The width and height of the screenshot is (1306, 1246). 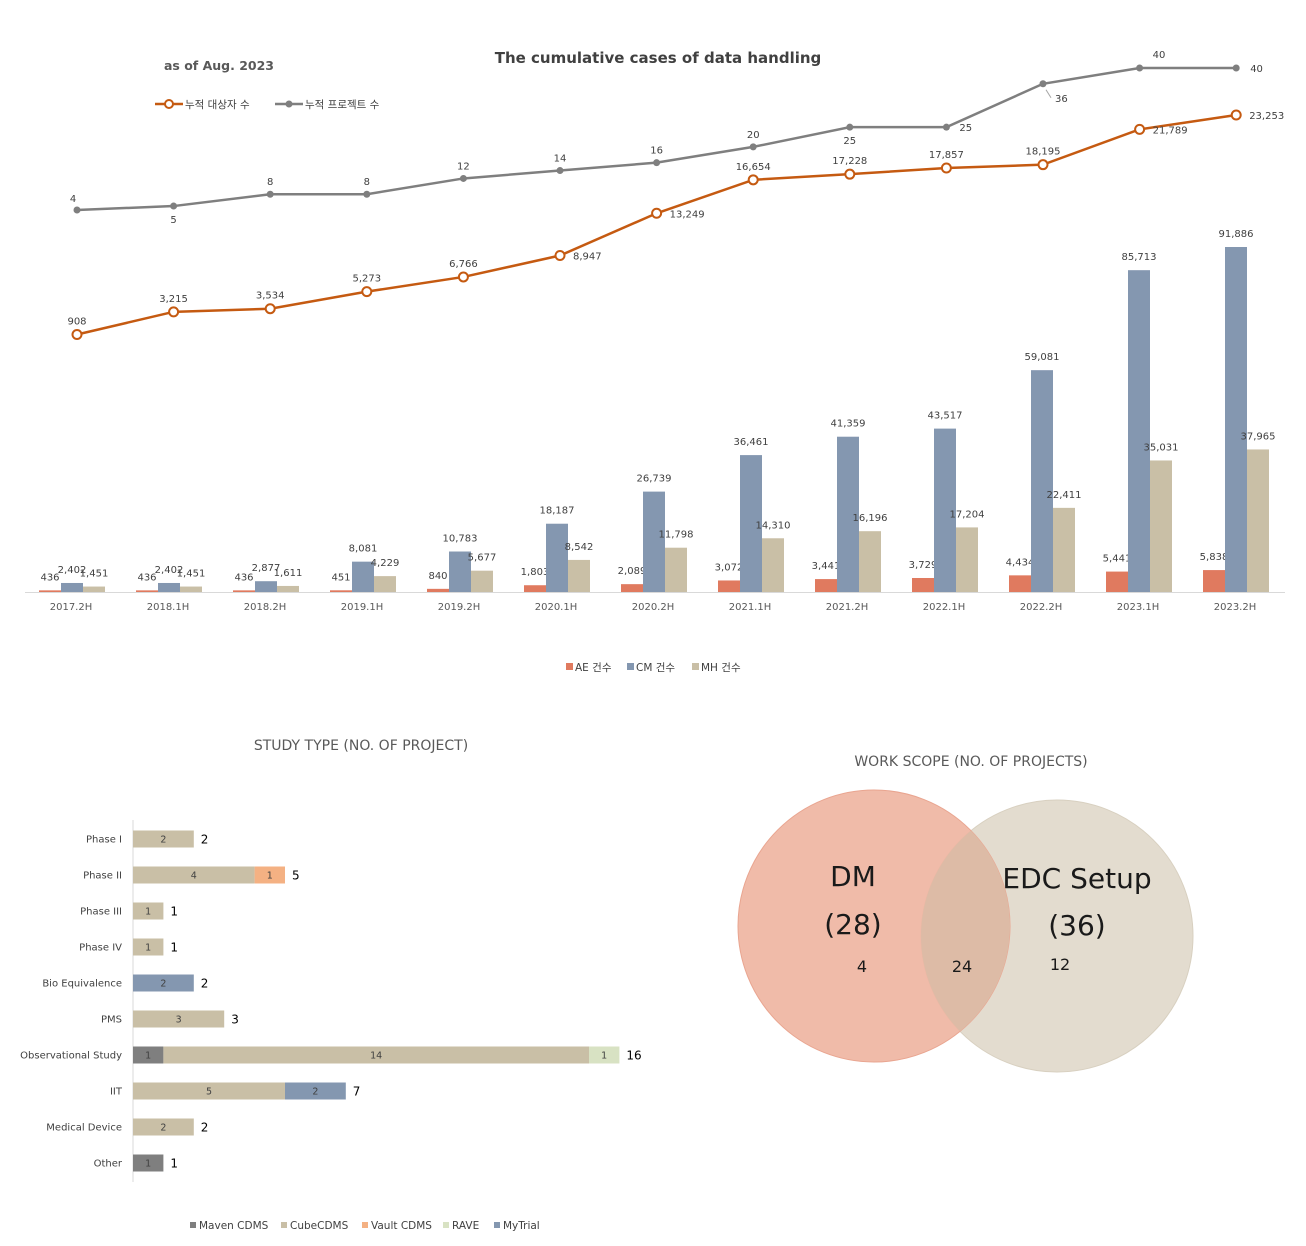 What do you see at coordinates (342, 105) in the screenshot?
I see `legend-label-2: 누적 프로젝트 수` at bounding box center [342, 105].